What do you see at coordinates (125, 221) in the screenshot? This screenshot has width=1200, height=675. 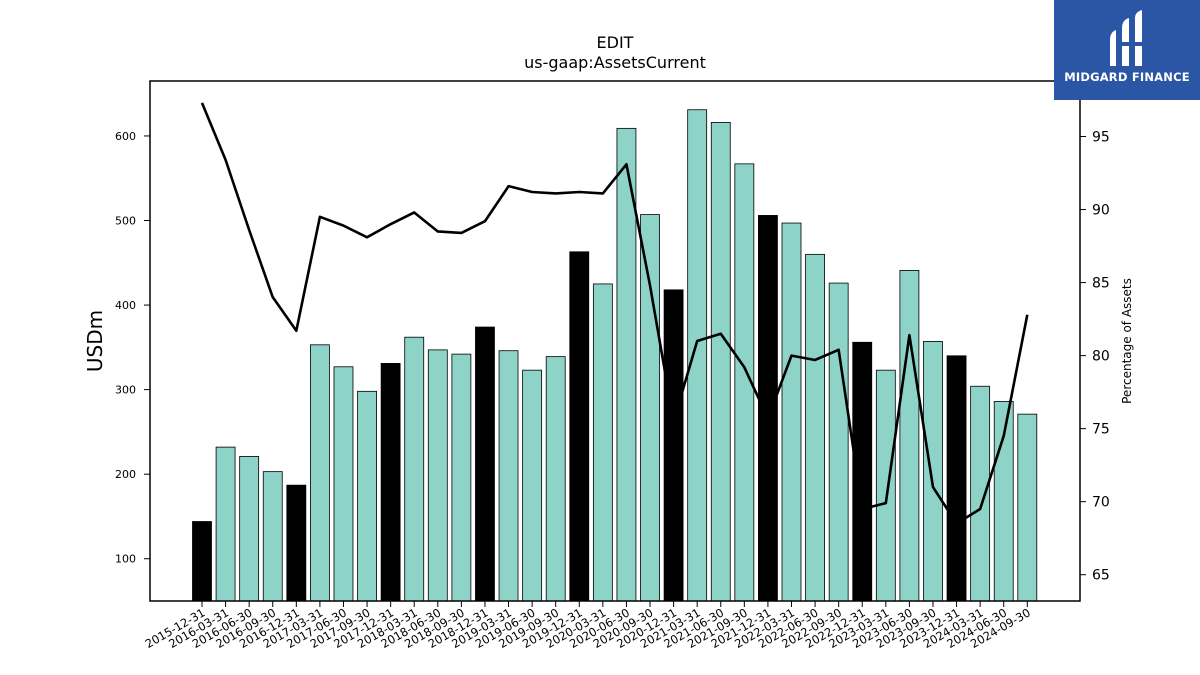 I see `y-tick-label: 500` at bounding box center [125, 221].